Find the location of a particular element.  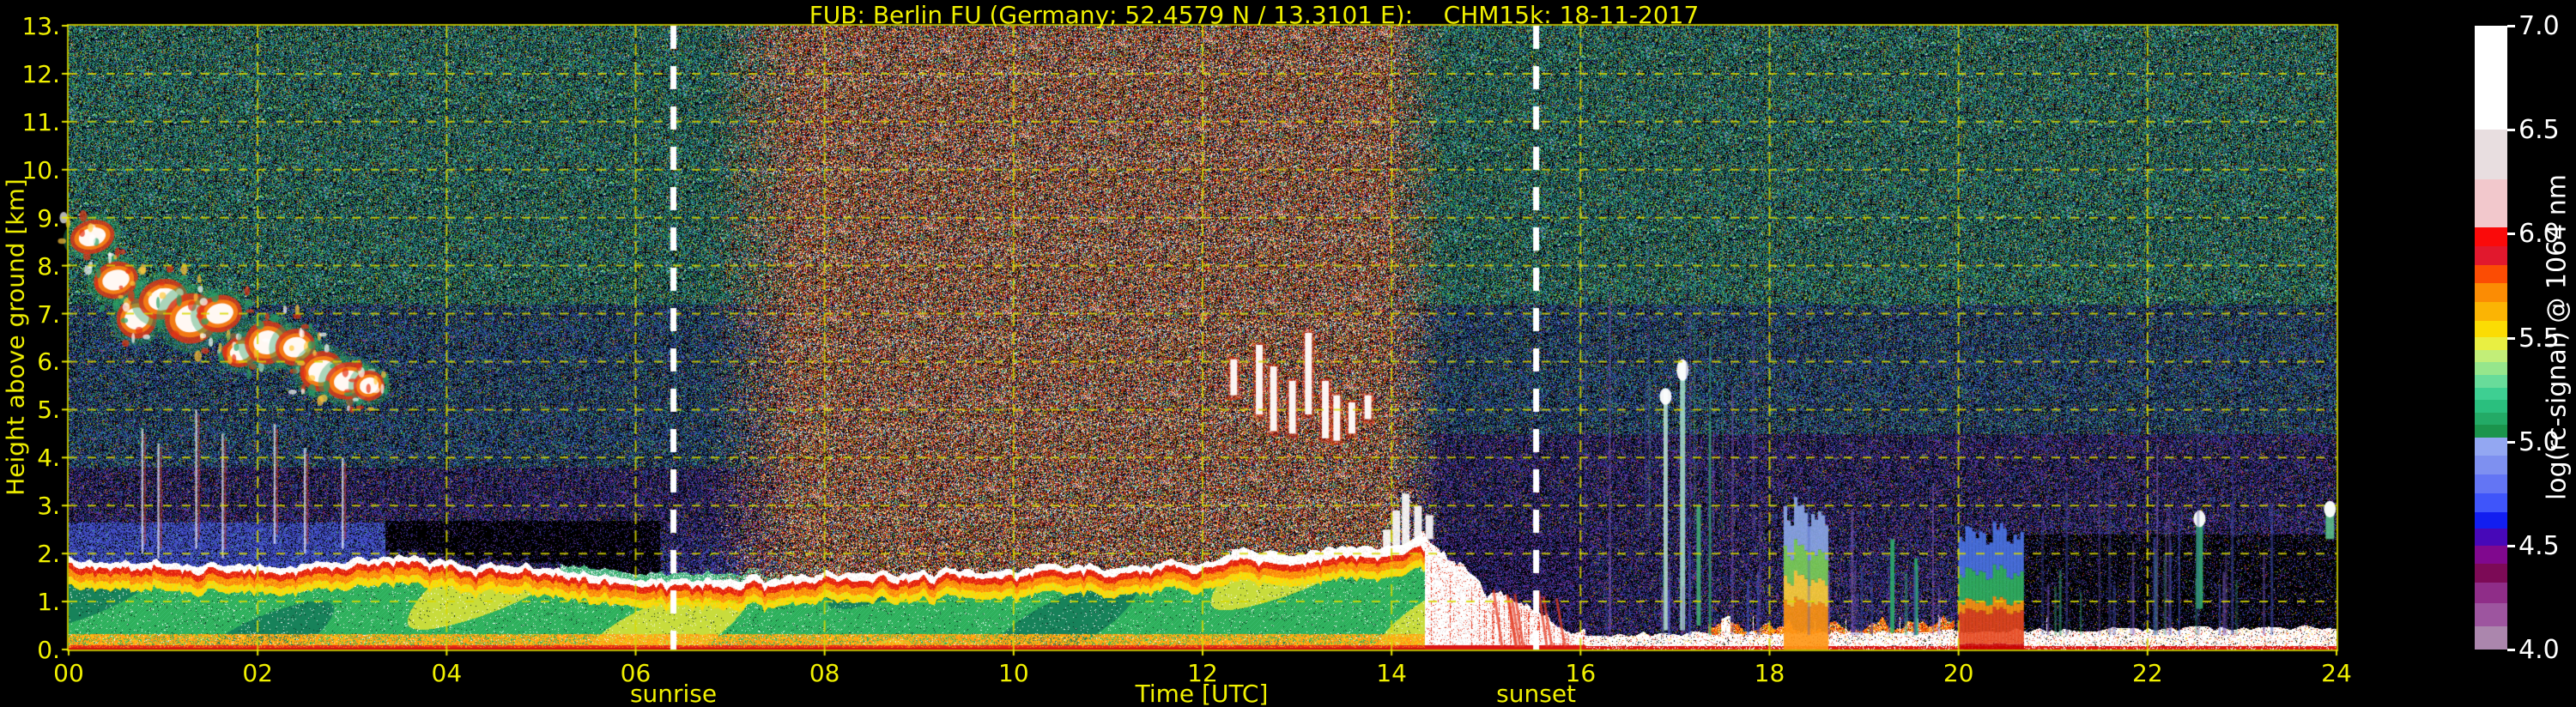

x-tick-label: 20 is located at coordinates (1958, 673).